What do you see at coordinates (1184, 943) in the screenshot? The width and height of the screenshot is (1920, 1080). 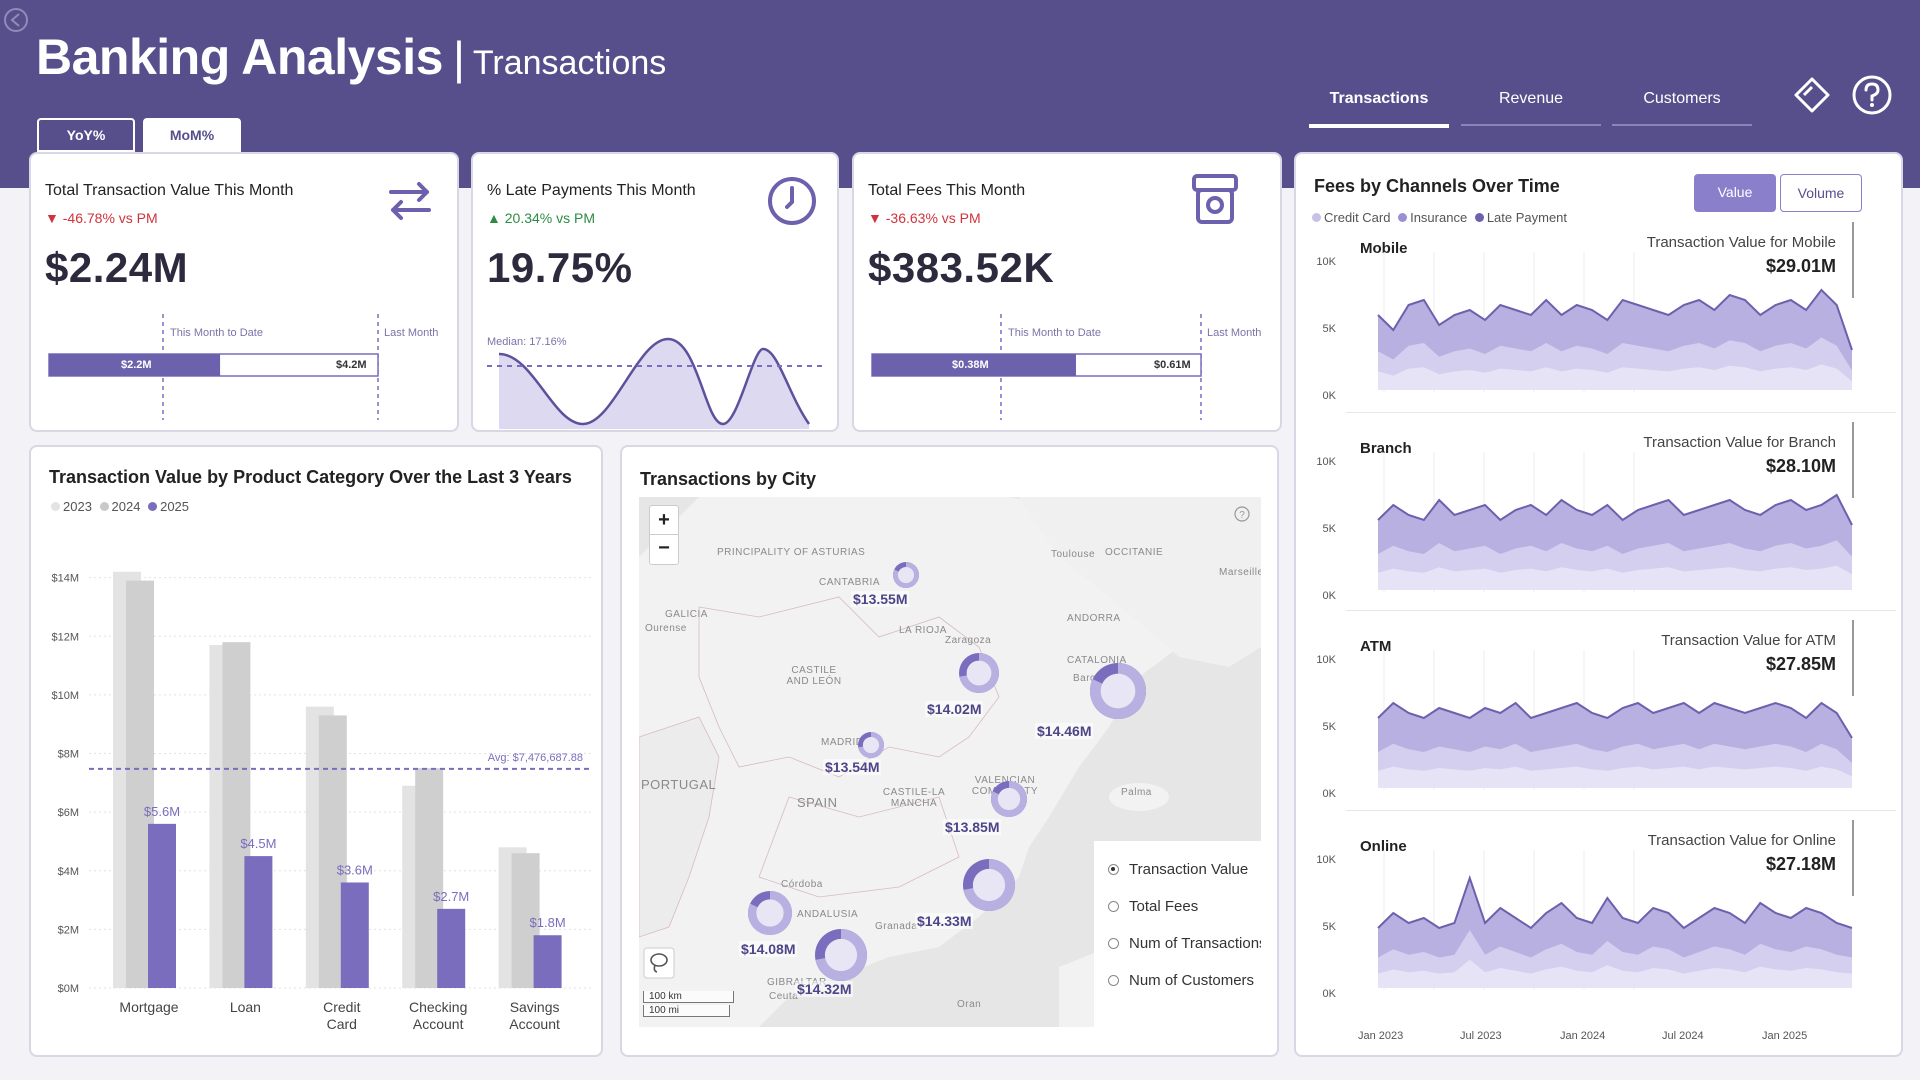 I see `option-num-transactions: Num of Transactions` at bounding box center [1184, 943].